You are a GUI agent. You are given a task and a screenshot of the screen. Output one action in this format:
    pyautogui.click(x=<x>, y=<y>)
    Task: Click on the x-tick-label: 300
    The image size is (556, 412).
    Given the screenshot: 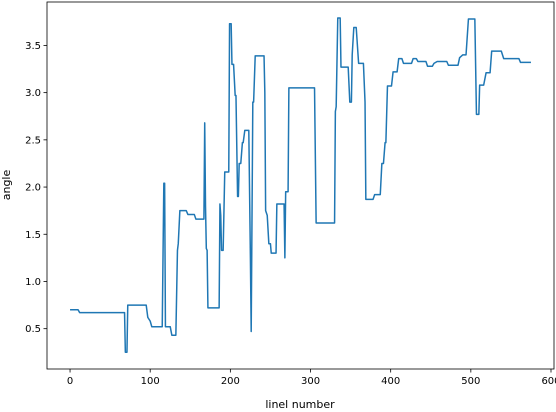 What is the action you would take?
    pyautogui.click(x=310, y=381)
    